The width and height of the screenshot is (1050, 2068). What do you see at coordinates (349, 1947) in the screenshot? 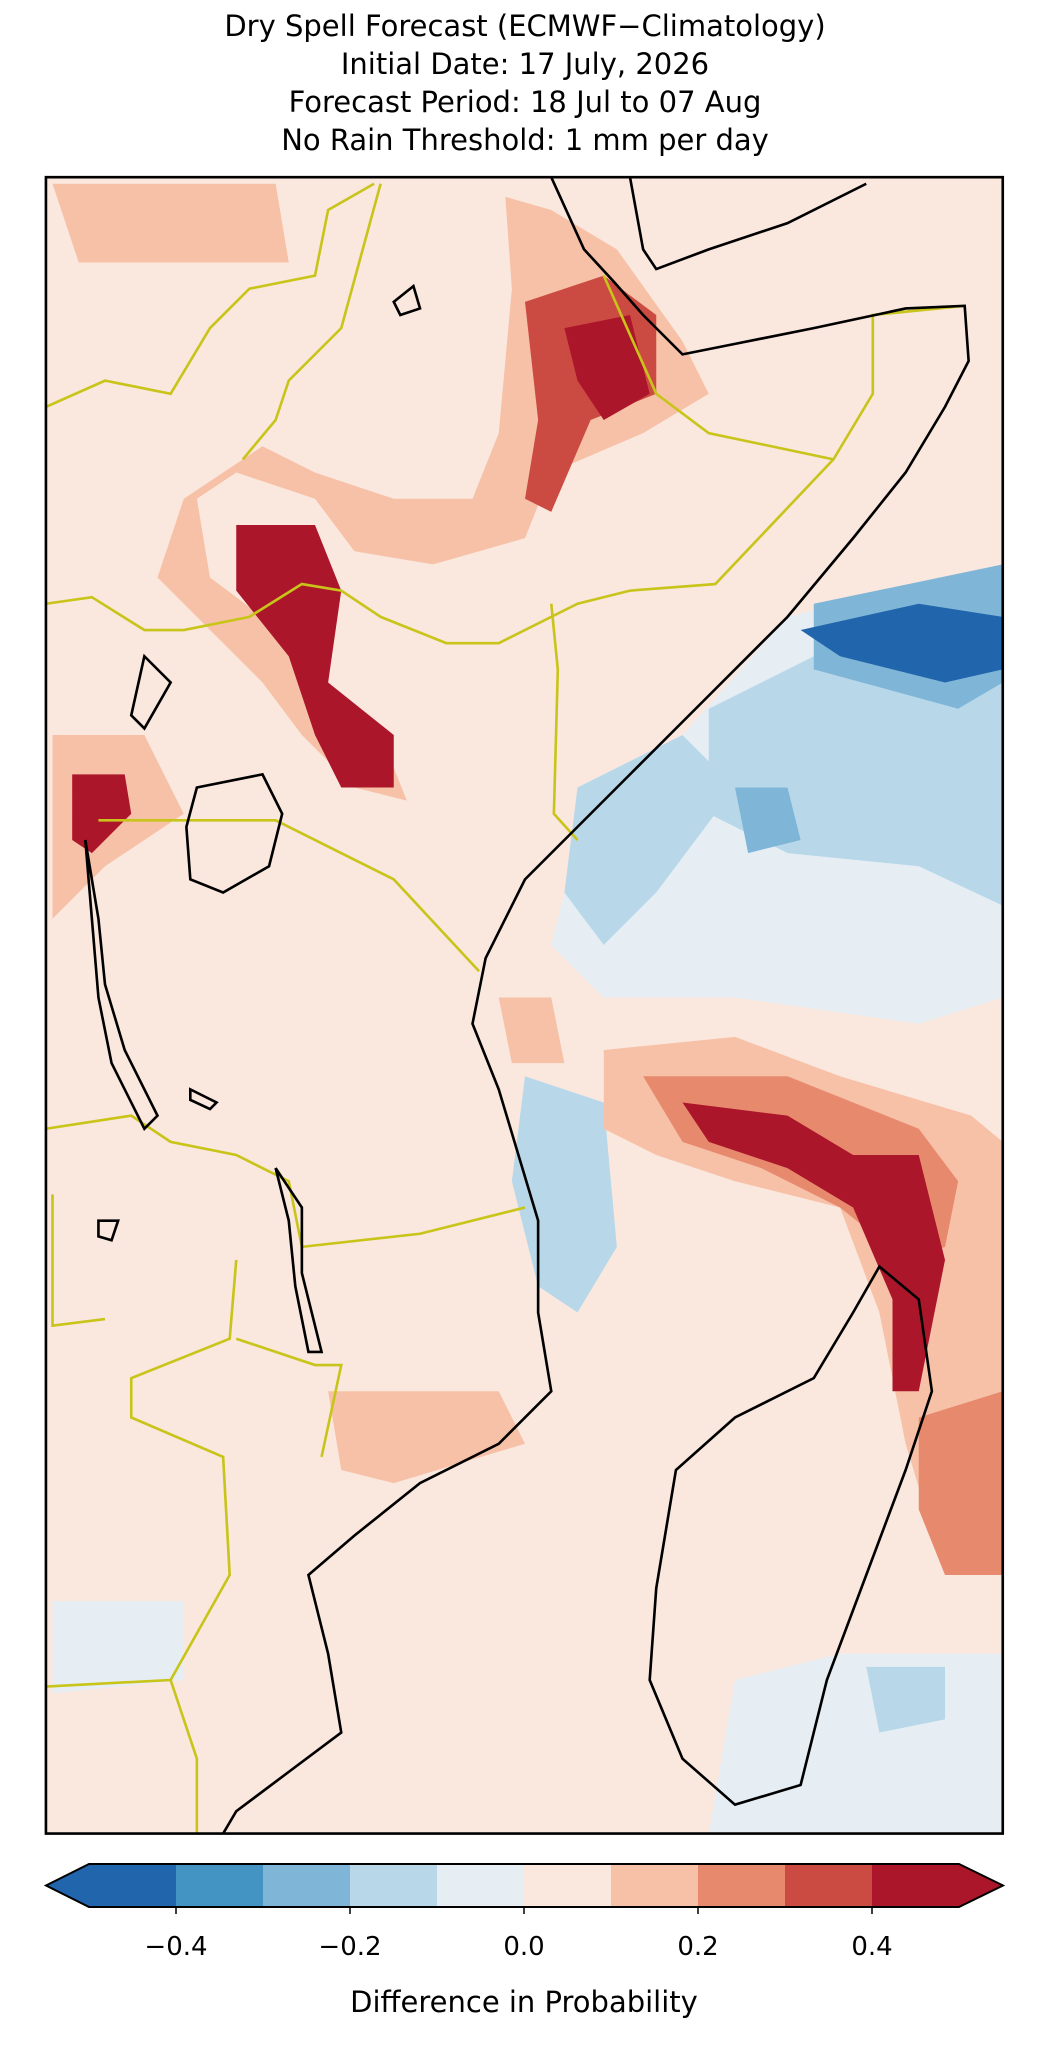
I see `colorbar-tick-label: −0.2` at bounding box center [349, 1947].